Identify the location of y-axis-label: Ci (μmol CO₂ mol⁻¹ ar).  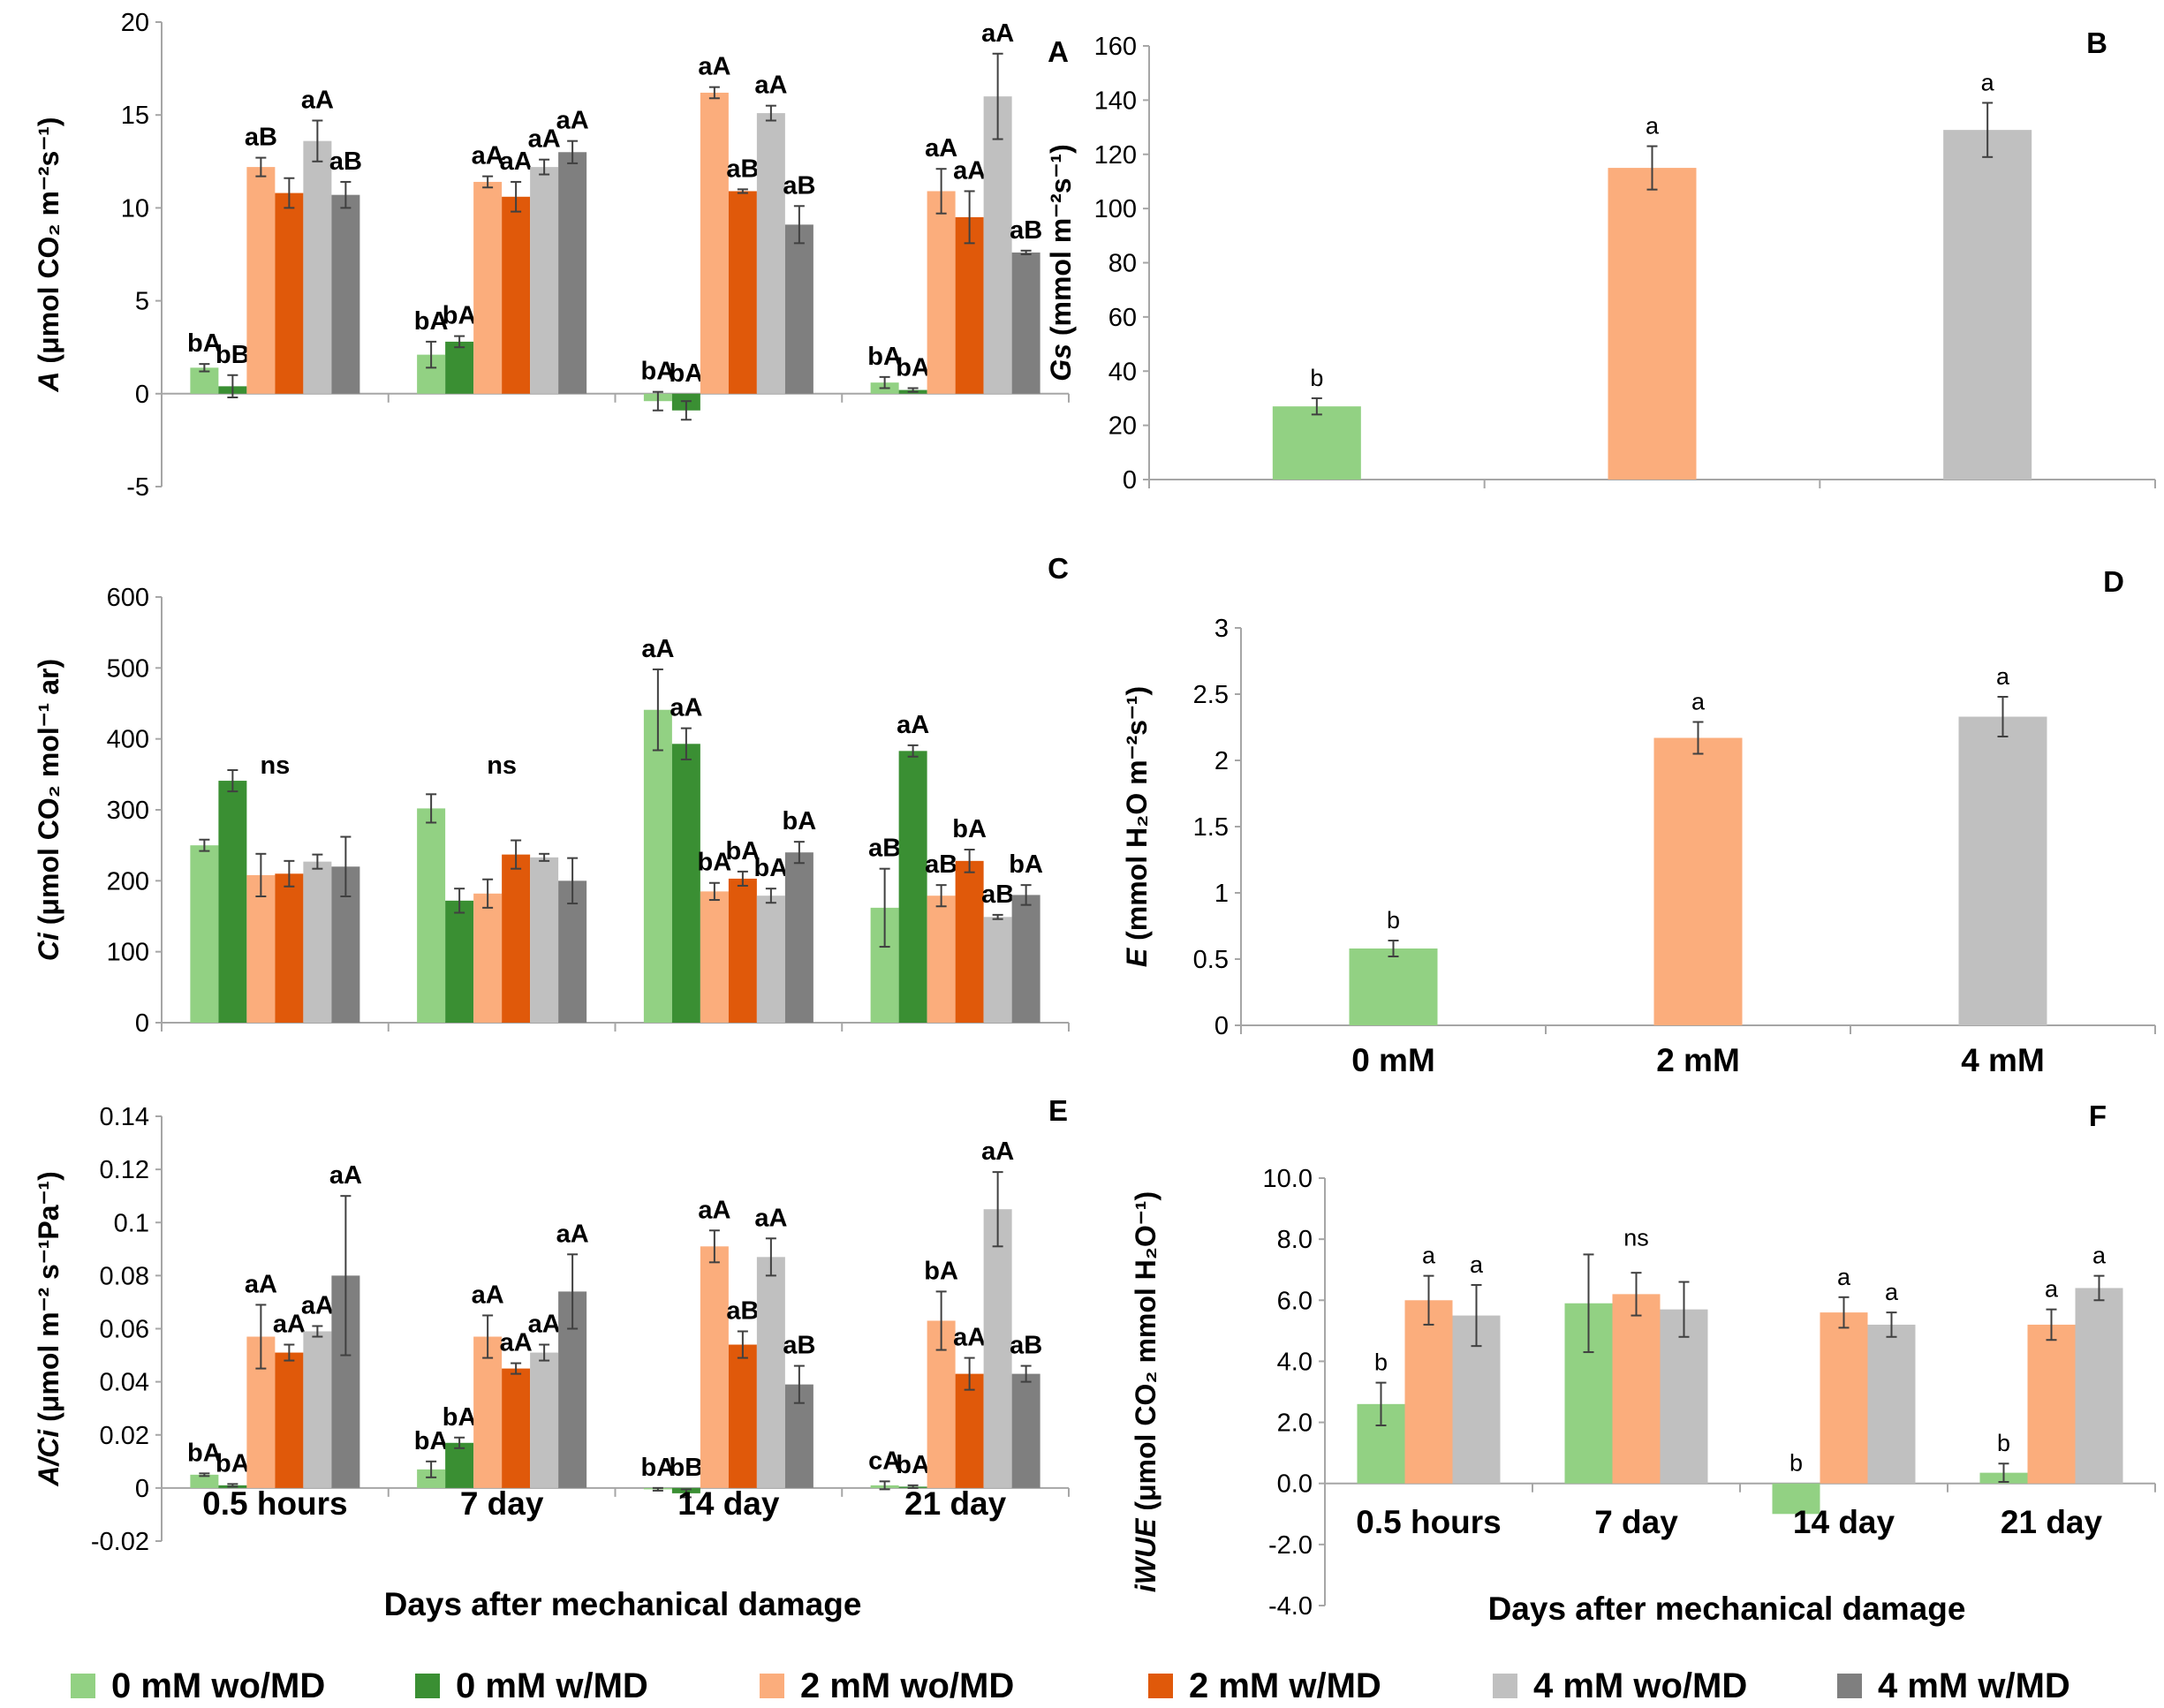
(48, 810).